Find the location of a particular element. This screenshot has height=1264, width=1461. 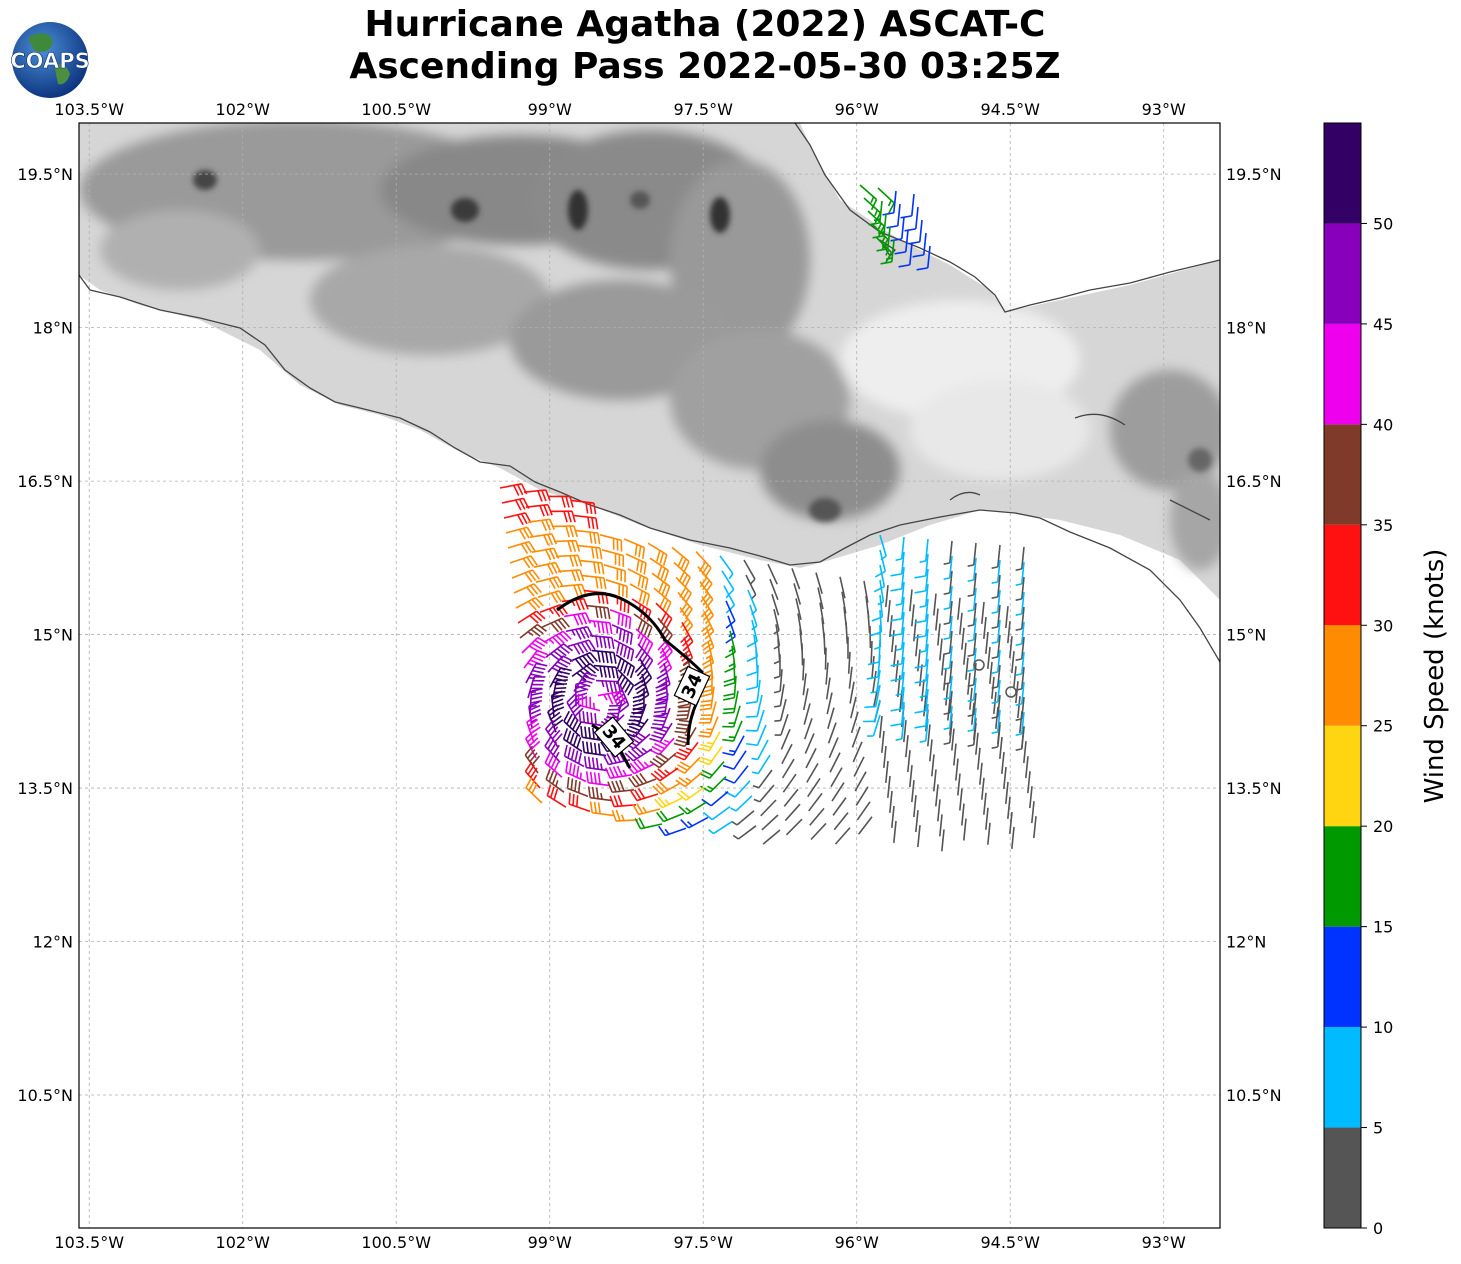

lat-label-left: 10.5°N is located at coordinates (45, 1095).